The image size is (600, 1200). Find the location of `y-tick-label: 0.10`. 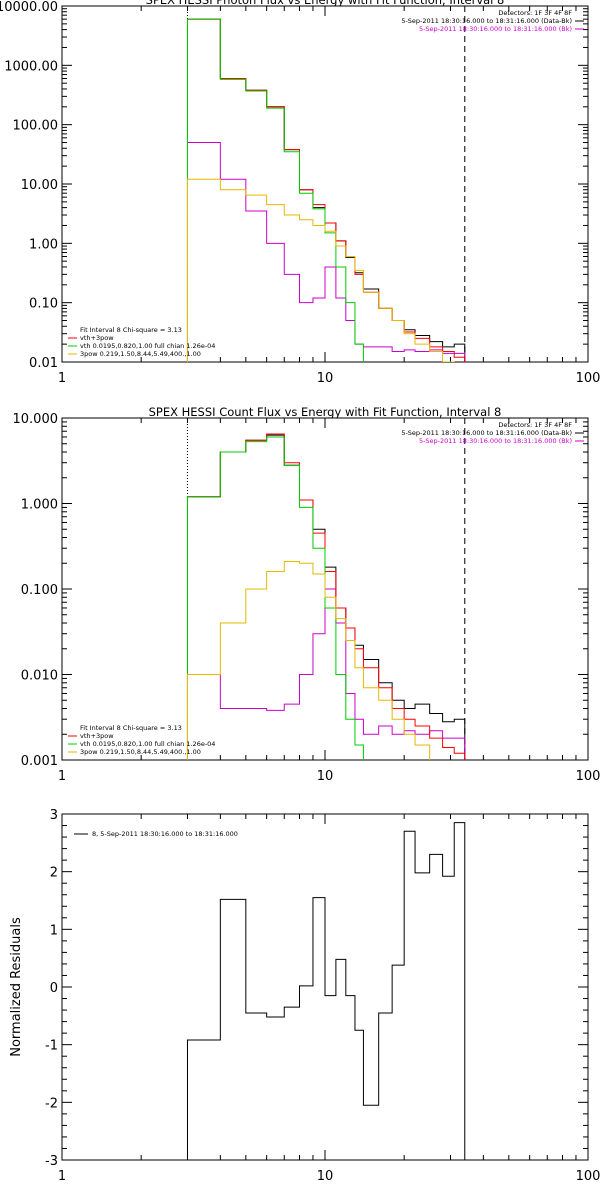

y-tick-label: 0.10 is located at coordinates (43, 304).